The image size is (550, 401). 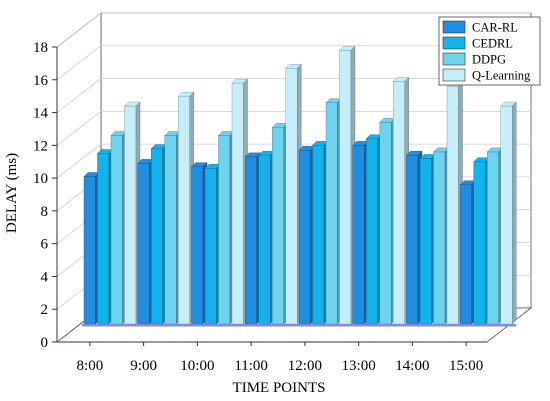 I want to click on x-tick-label: 9:00, so click(x=143, y=366).